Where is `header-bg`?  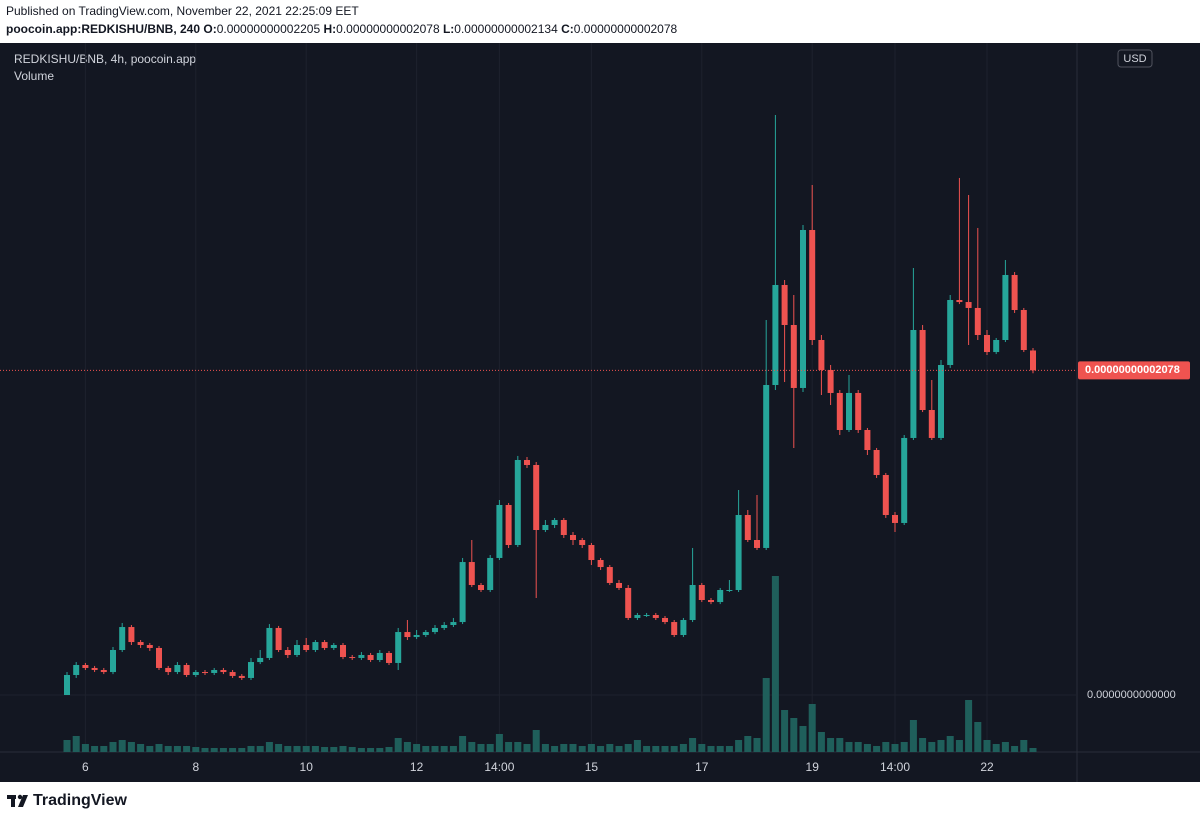
header-bg is located at coordinates (600, 21).